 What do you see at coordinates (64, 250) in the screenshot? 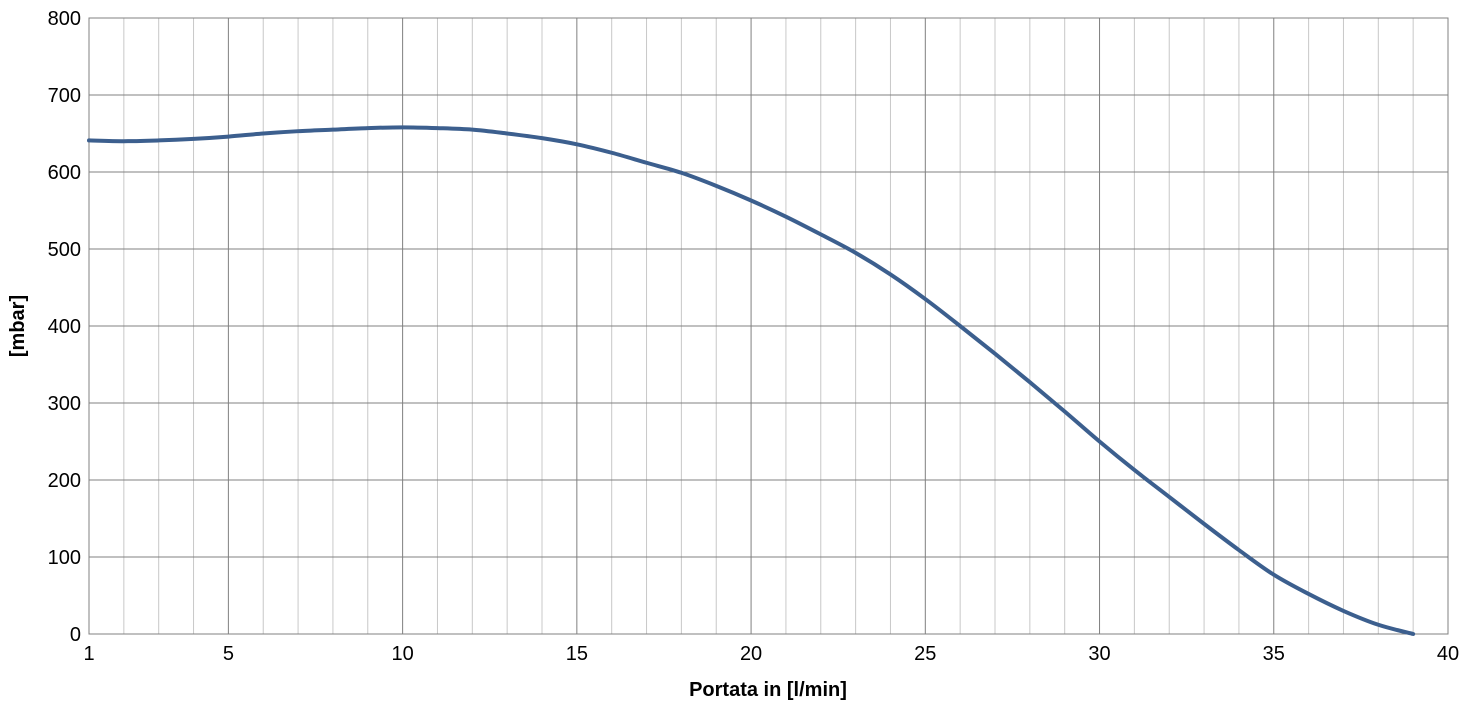
I see `y-tick-label: 500` at bounding box center [64, 250].